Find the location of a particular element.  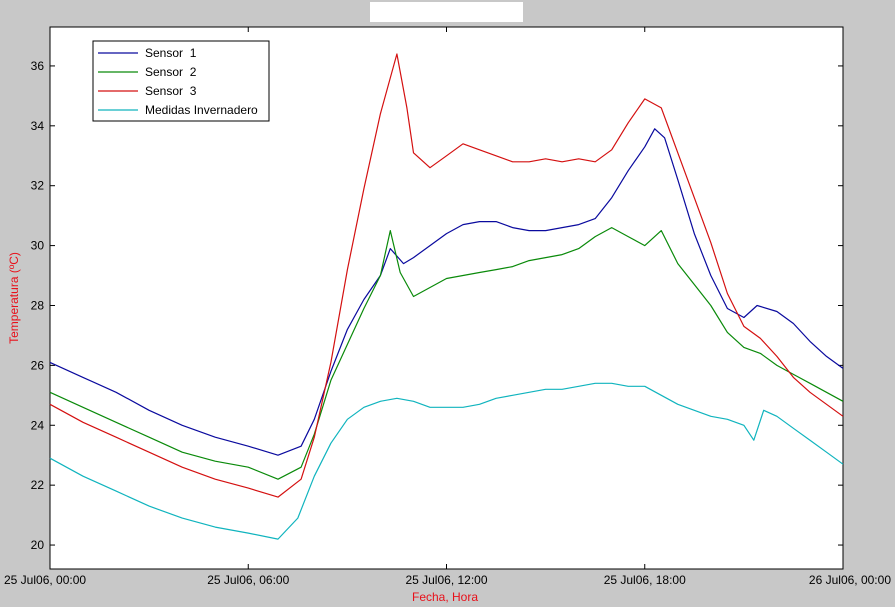

y-tick-label: 28 is located at coordinates (38, 305).